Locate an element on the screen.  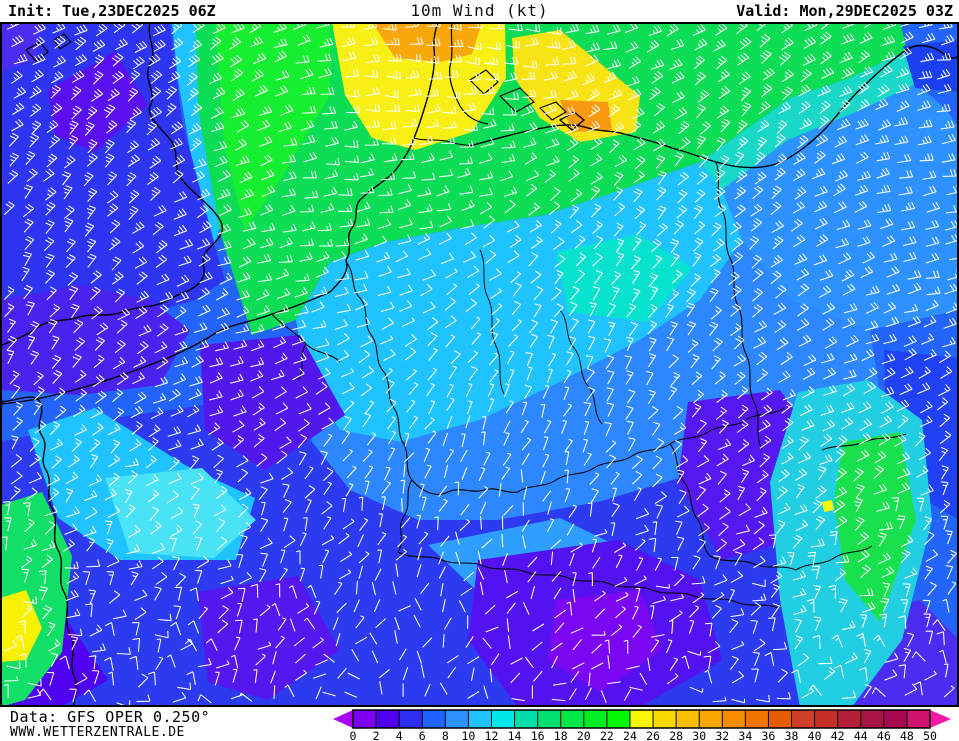
border-alpine-borders is located at coordinates (504, 568).